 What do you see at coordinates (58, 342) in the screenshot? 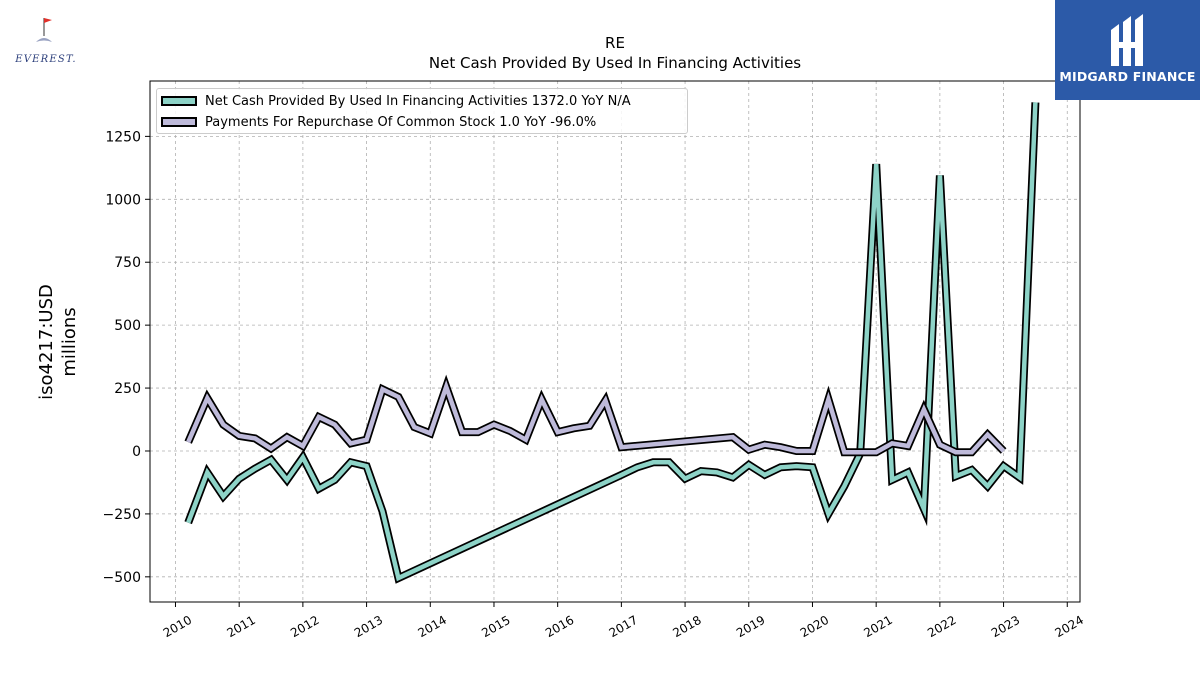
I see `y-axis-label: iso4217:USD millions` at bounding box center [58, 342].